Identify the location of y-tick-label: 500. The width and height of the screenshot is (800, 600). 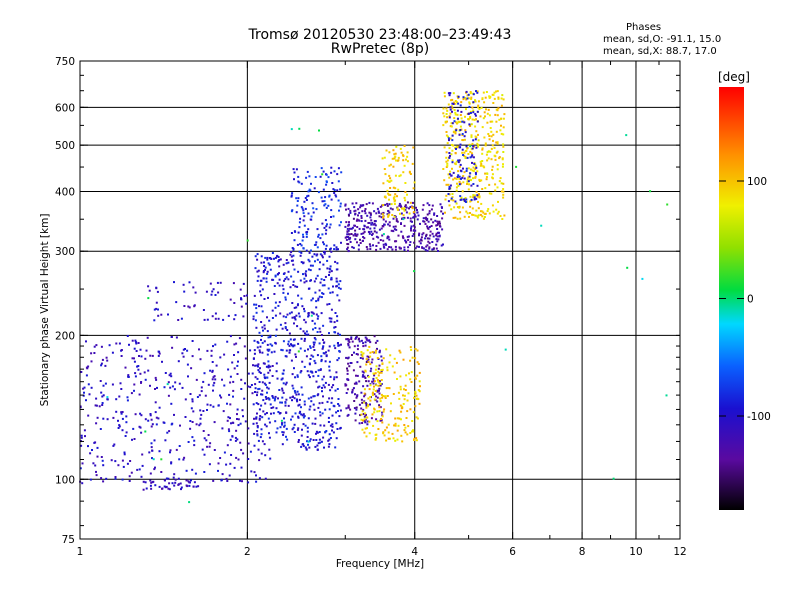
(65, 146).